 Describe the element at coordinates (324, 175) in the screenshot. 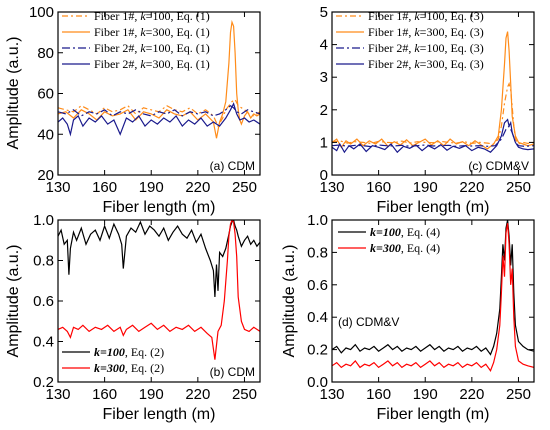

I see `y-tick-label: 0` at that location.